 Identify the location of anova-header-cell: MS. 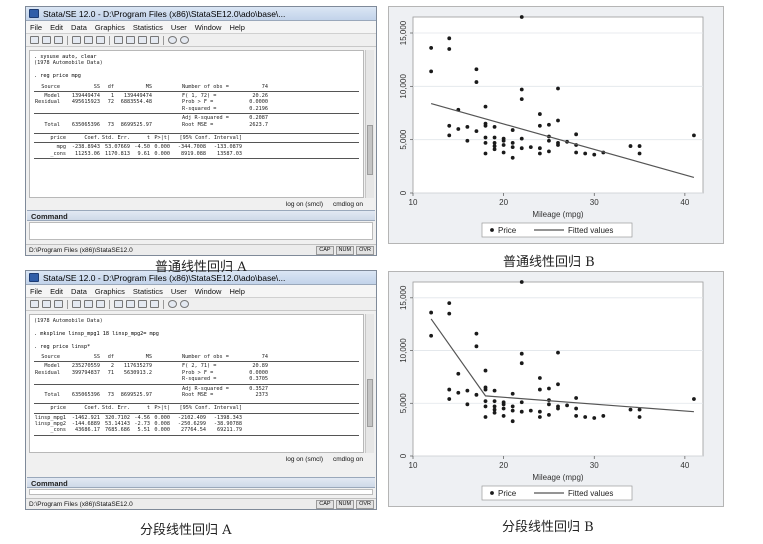
(148, 86).